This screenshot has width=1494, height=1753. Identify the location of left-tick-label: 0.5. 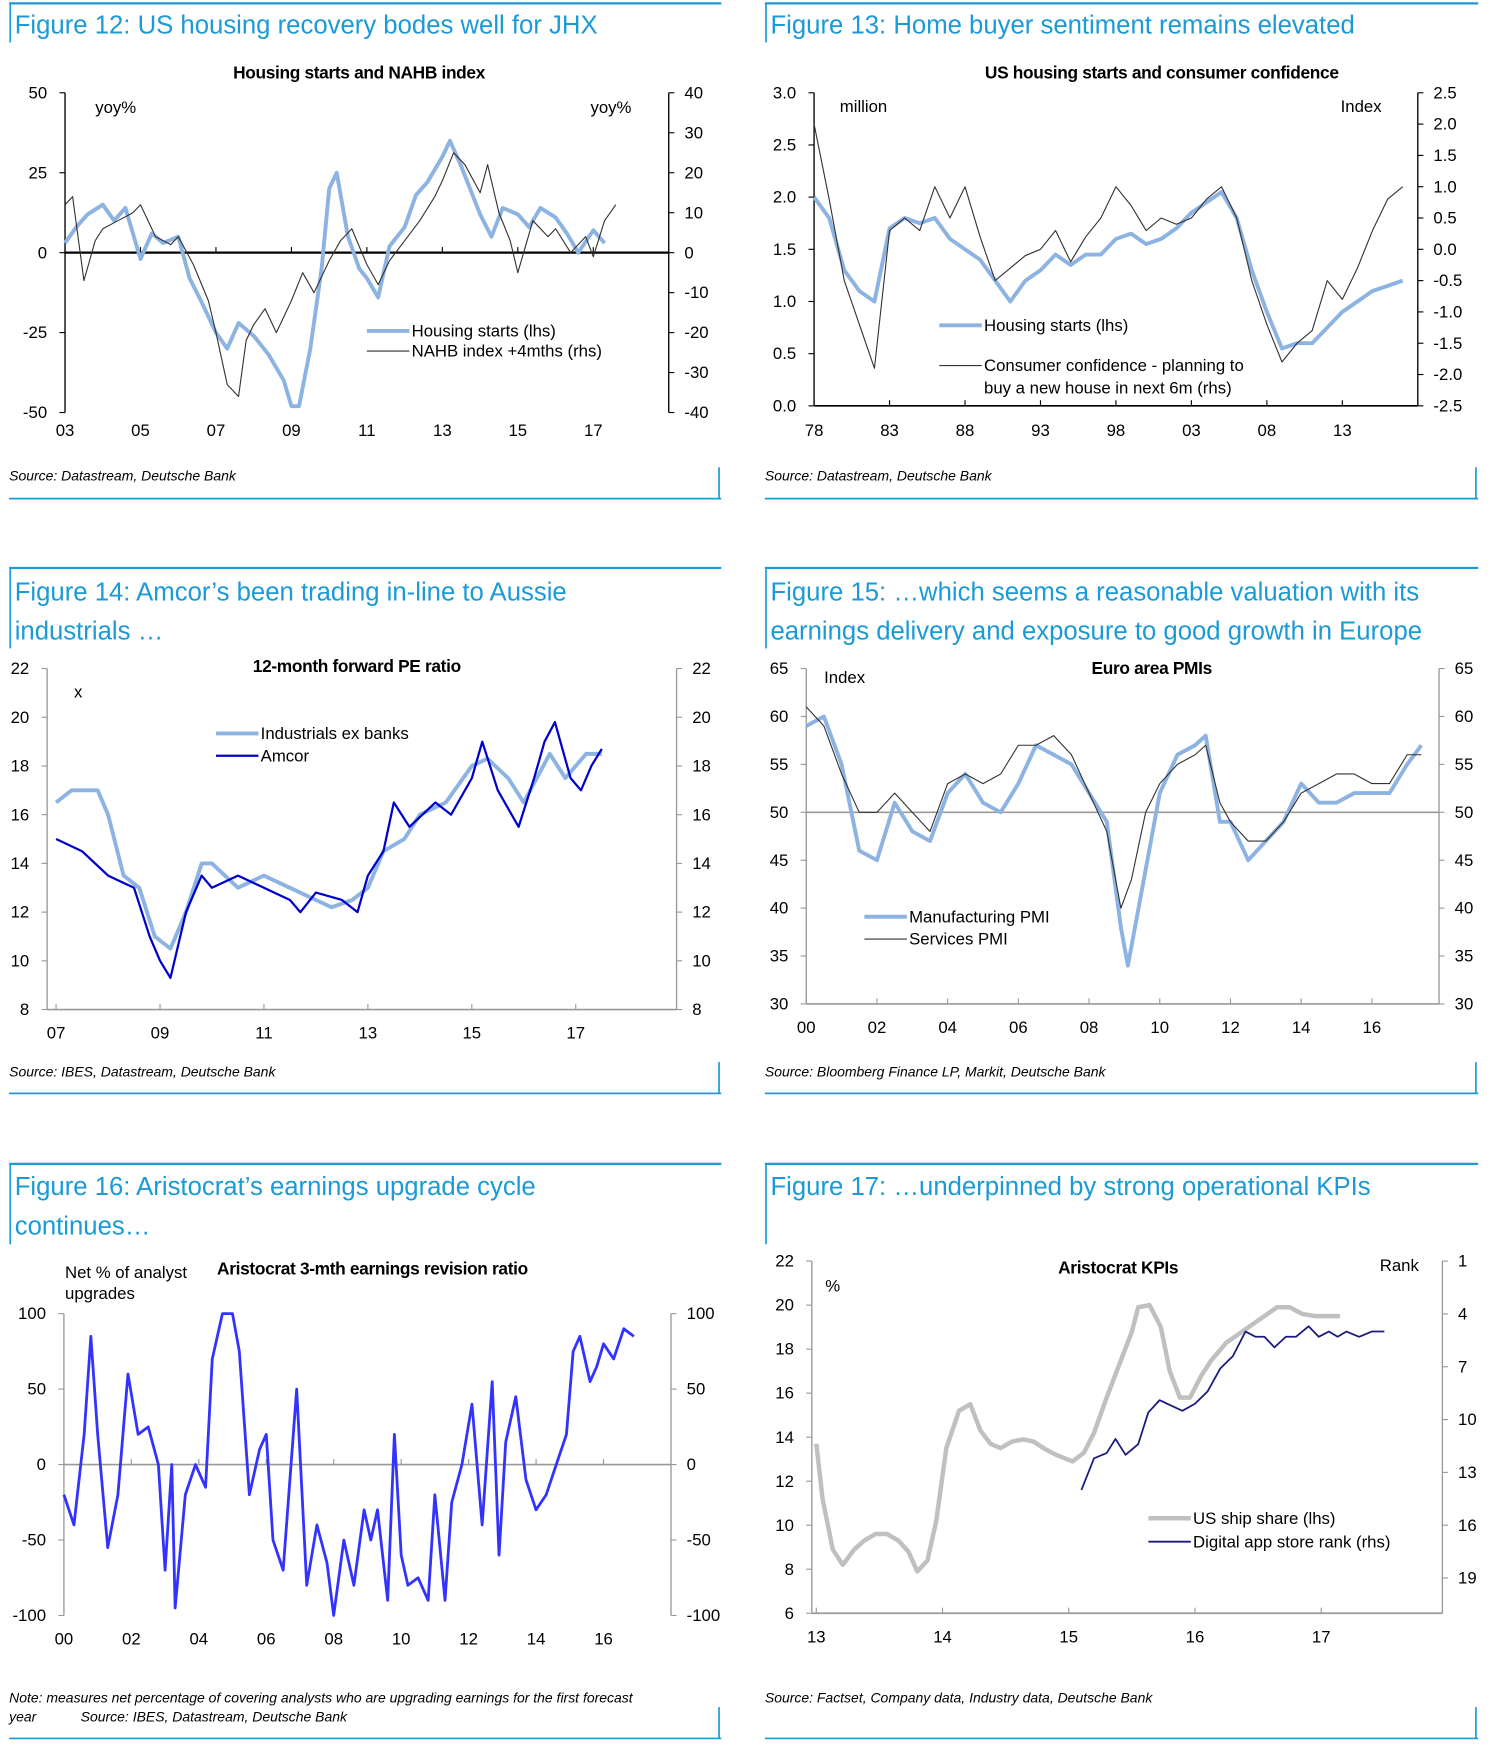
(784, 353).